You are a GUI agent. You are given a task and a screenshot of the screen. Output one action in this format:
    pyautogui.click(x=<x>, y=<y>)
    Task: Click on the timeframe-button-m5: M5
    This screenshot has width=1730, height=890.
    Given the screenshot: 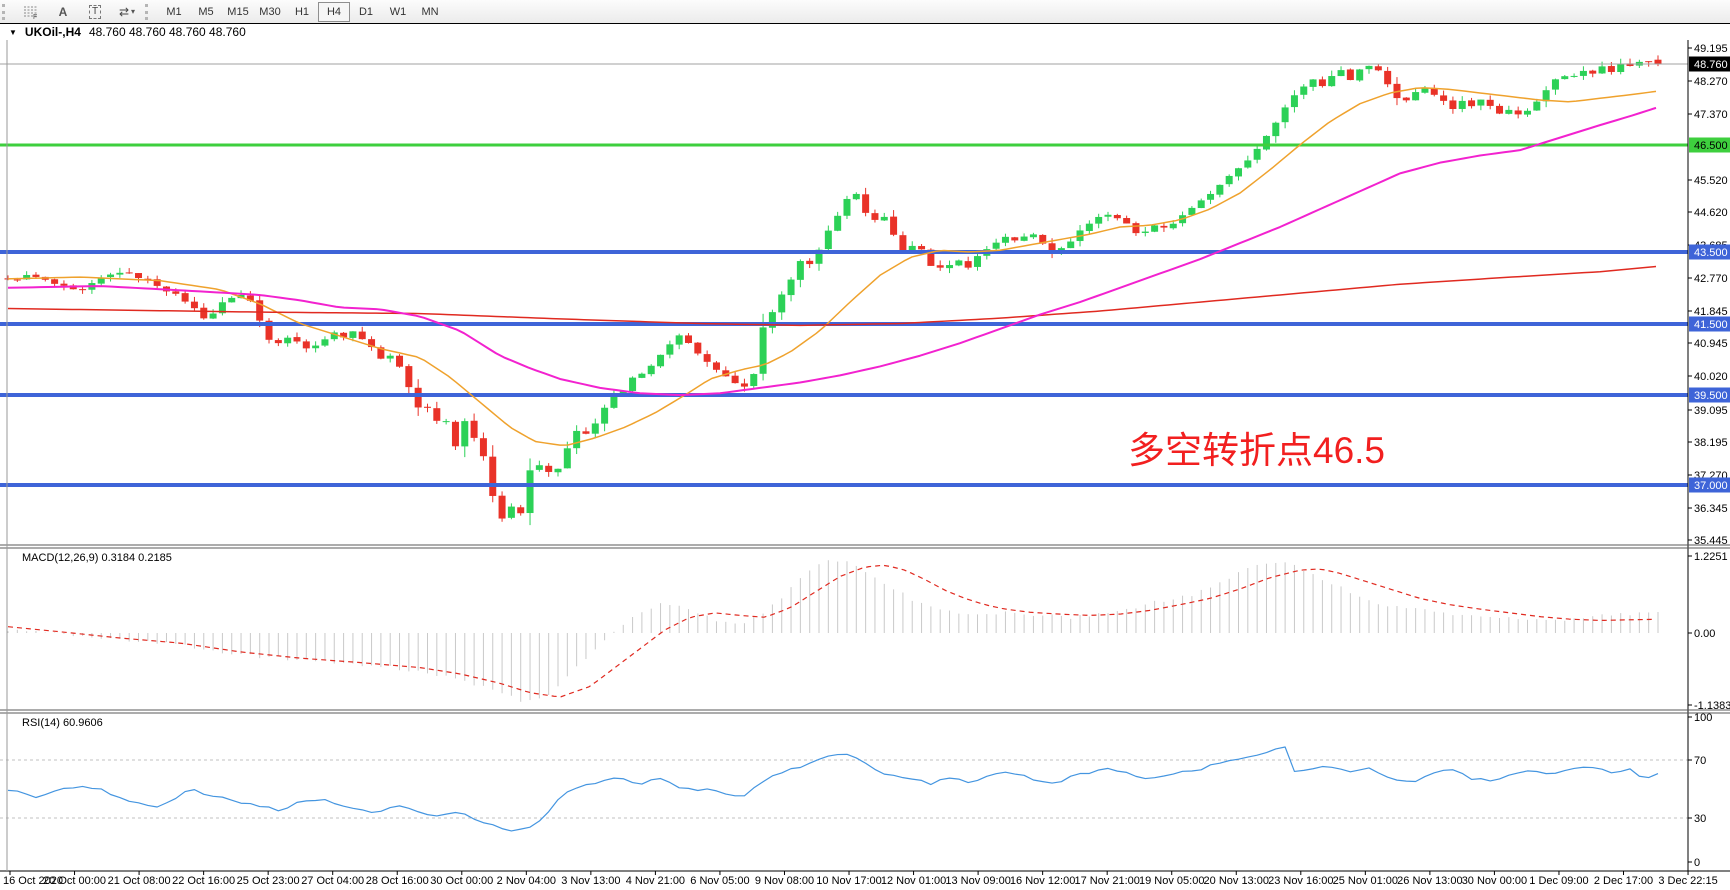 What is the action you would take?
    pyautogui.click(x=206, y=11)
    